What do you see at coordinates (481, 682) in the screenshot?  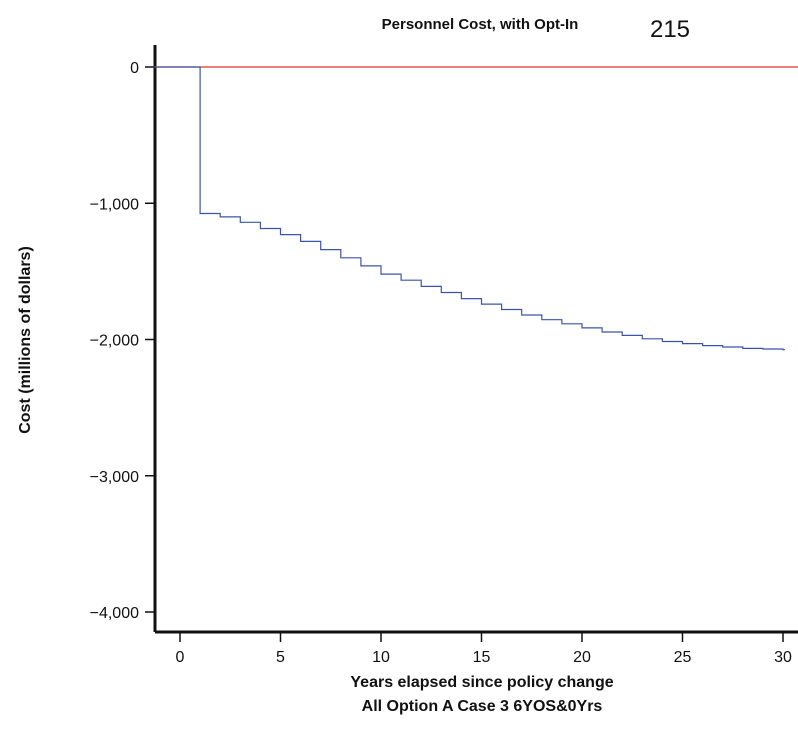 I see `x-axis-title: Years elapsed since policy change` at bounding box center [481, 682].